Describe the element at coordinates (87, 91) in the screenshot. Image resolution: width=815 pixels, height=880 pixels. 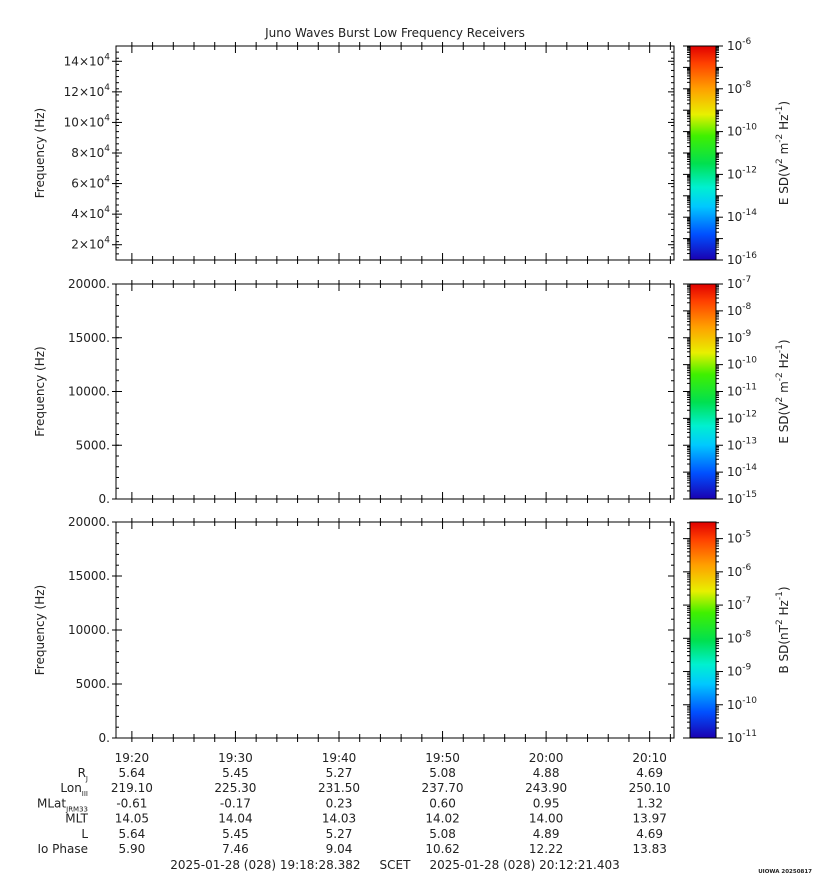
I see `y-tick-label: 12×104​` at that location.